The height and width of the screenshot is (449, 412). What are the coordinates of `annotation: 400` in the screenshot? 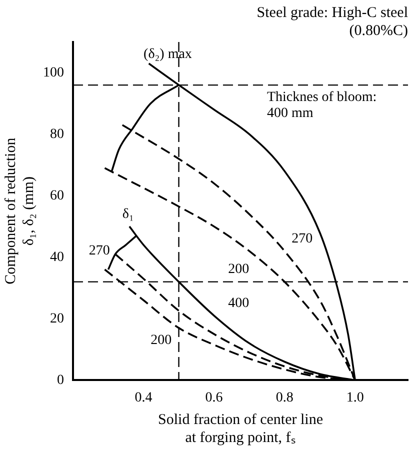 It's located at (239, 304).